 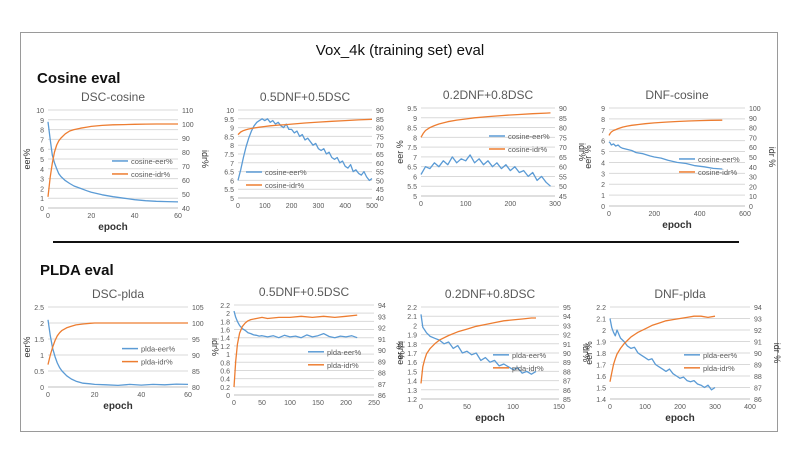 I want to click on y-tick-label: 9, so click(x=603, y=109).